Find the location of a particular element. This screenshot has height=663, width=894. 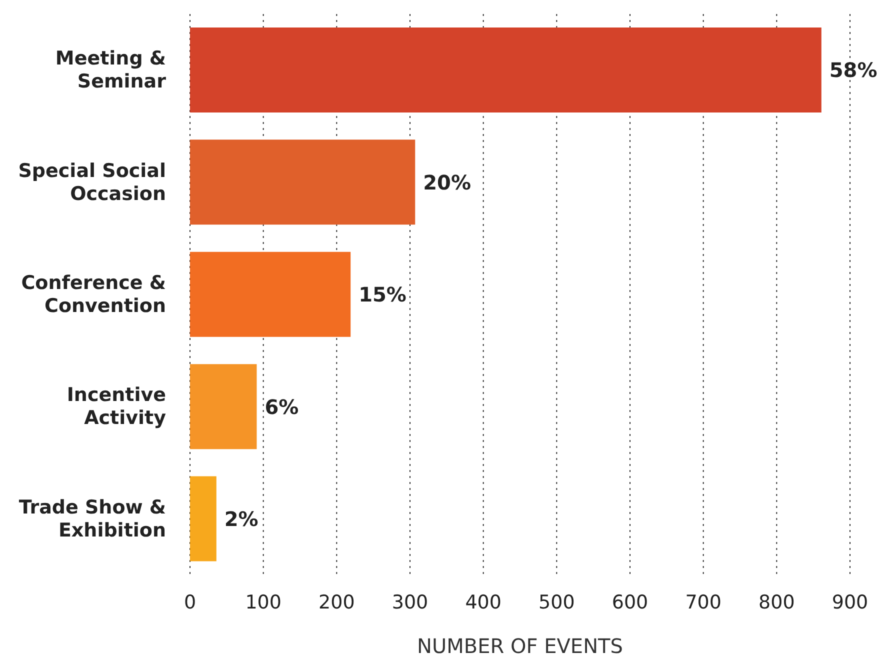

x-axis-title: NUMBER OF EVENTS is located at coordinates (520, 646).